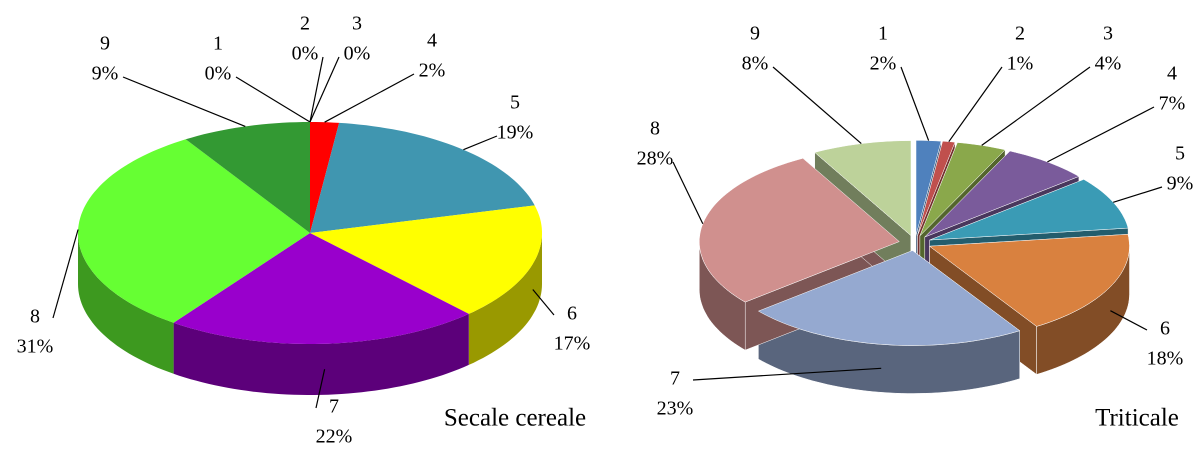  I want to click on value-label: 31%, so click(35, 347).